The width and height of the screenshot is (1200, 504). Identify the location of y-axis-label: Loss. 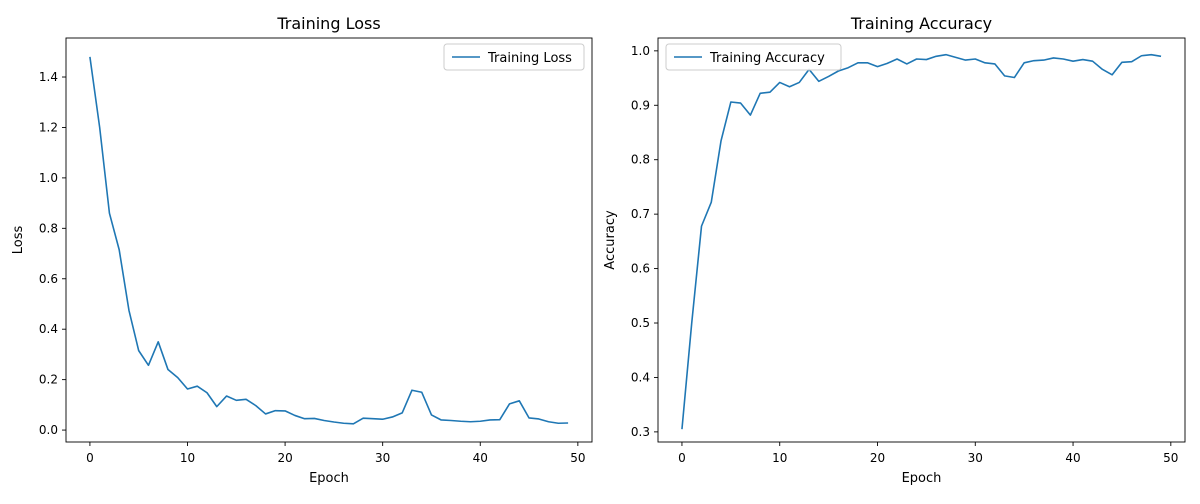
(18, 240).